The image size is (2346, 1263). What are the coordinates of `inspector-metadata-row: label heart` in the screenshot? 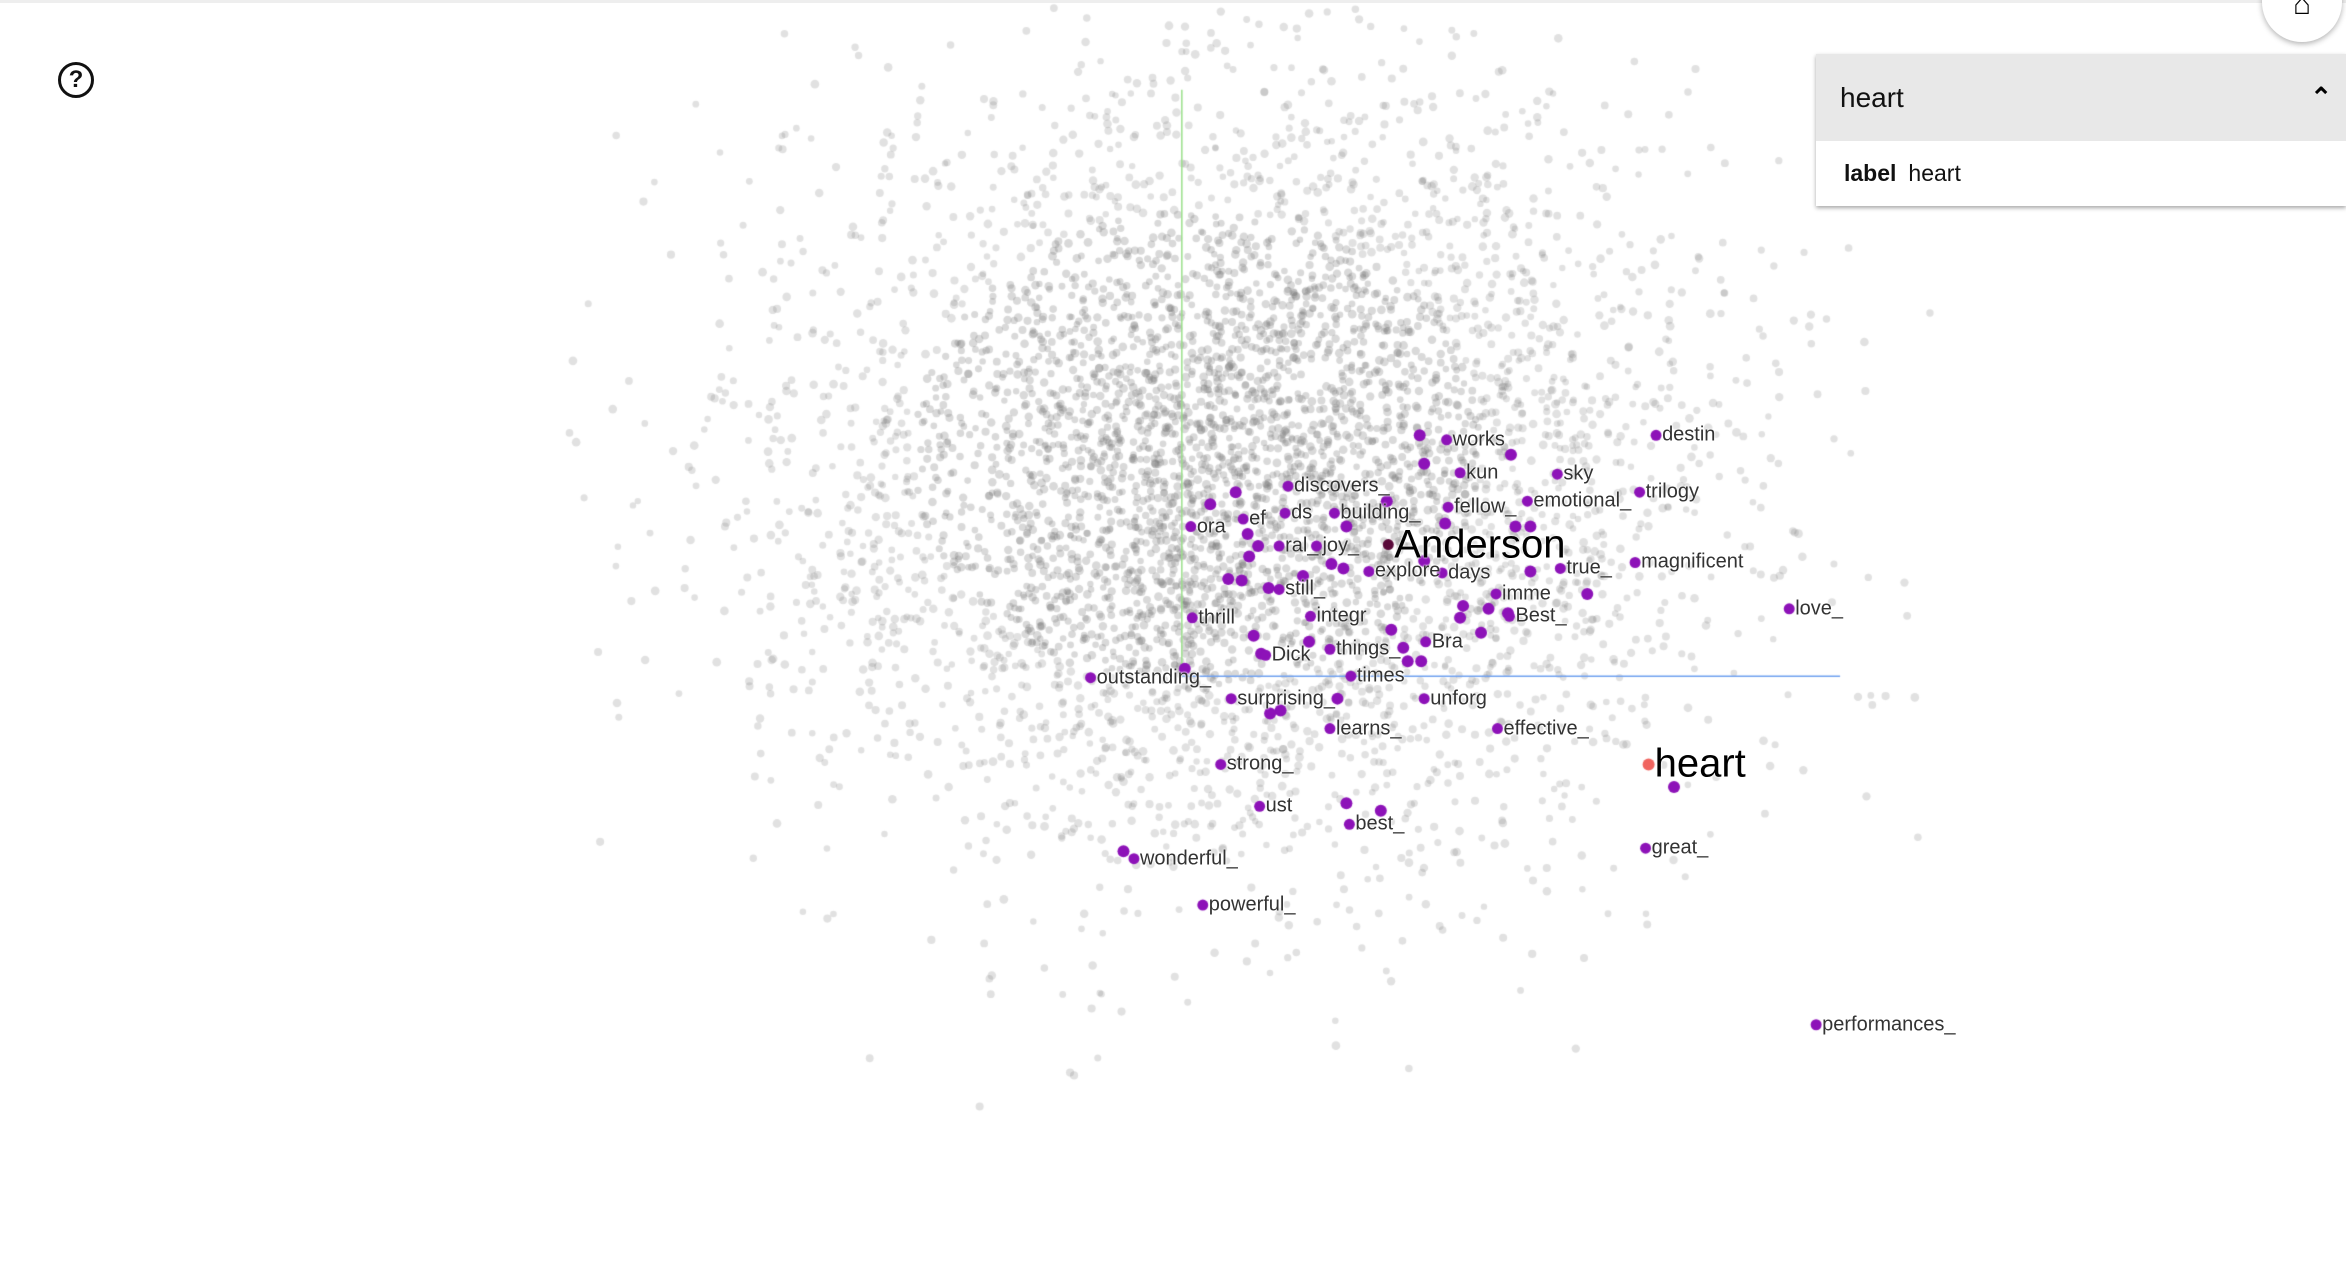 It's located at (2081, 173).